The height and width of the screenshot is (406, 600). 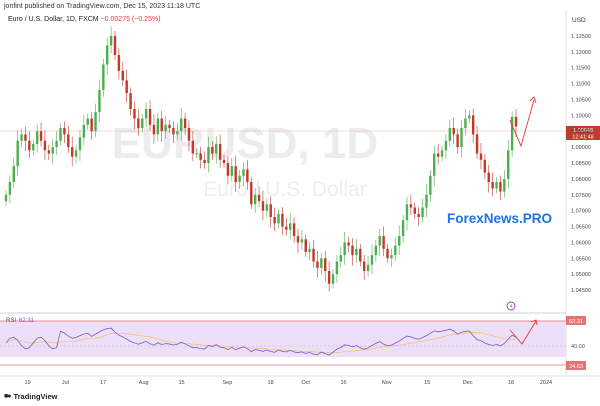 I want to click on price-axis-tick: 1.07000, so click(x=581, y=212).